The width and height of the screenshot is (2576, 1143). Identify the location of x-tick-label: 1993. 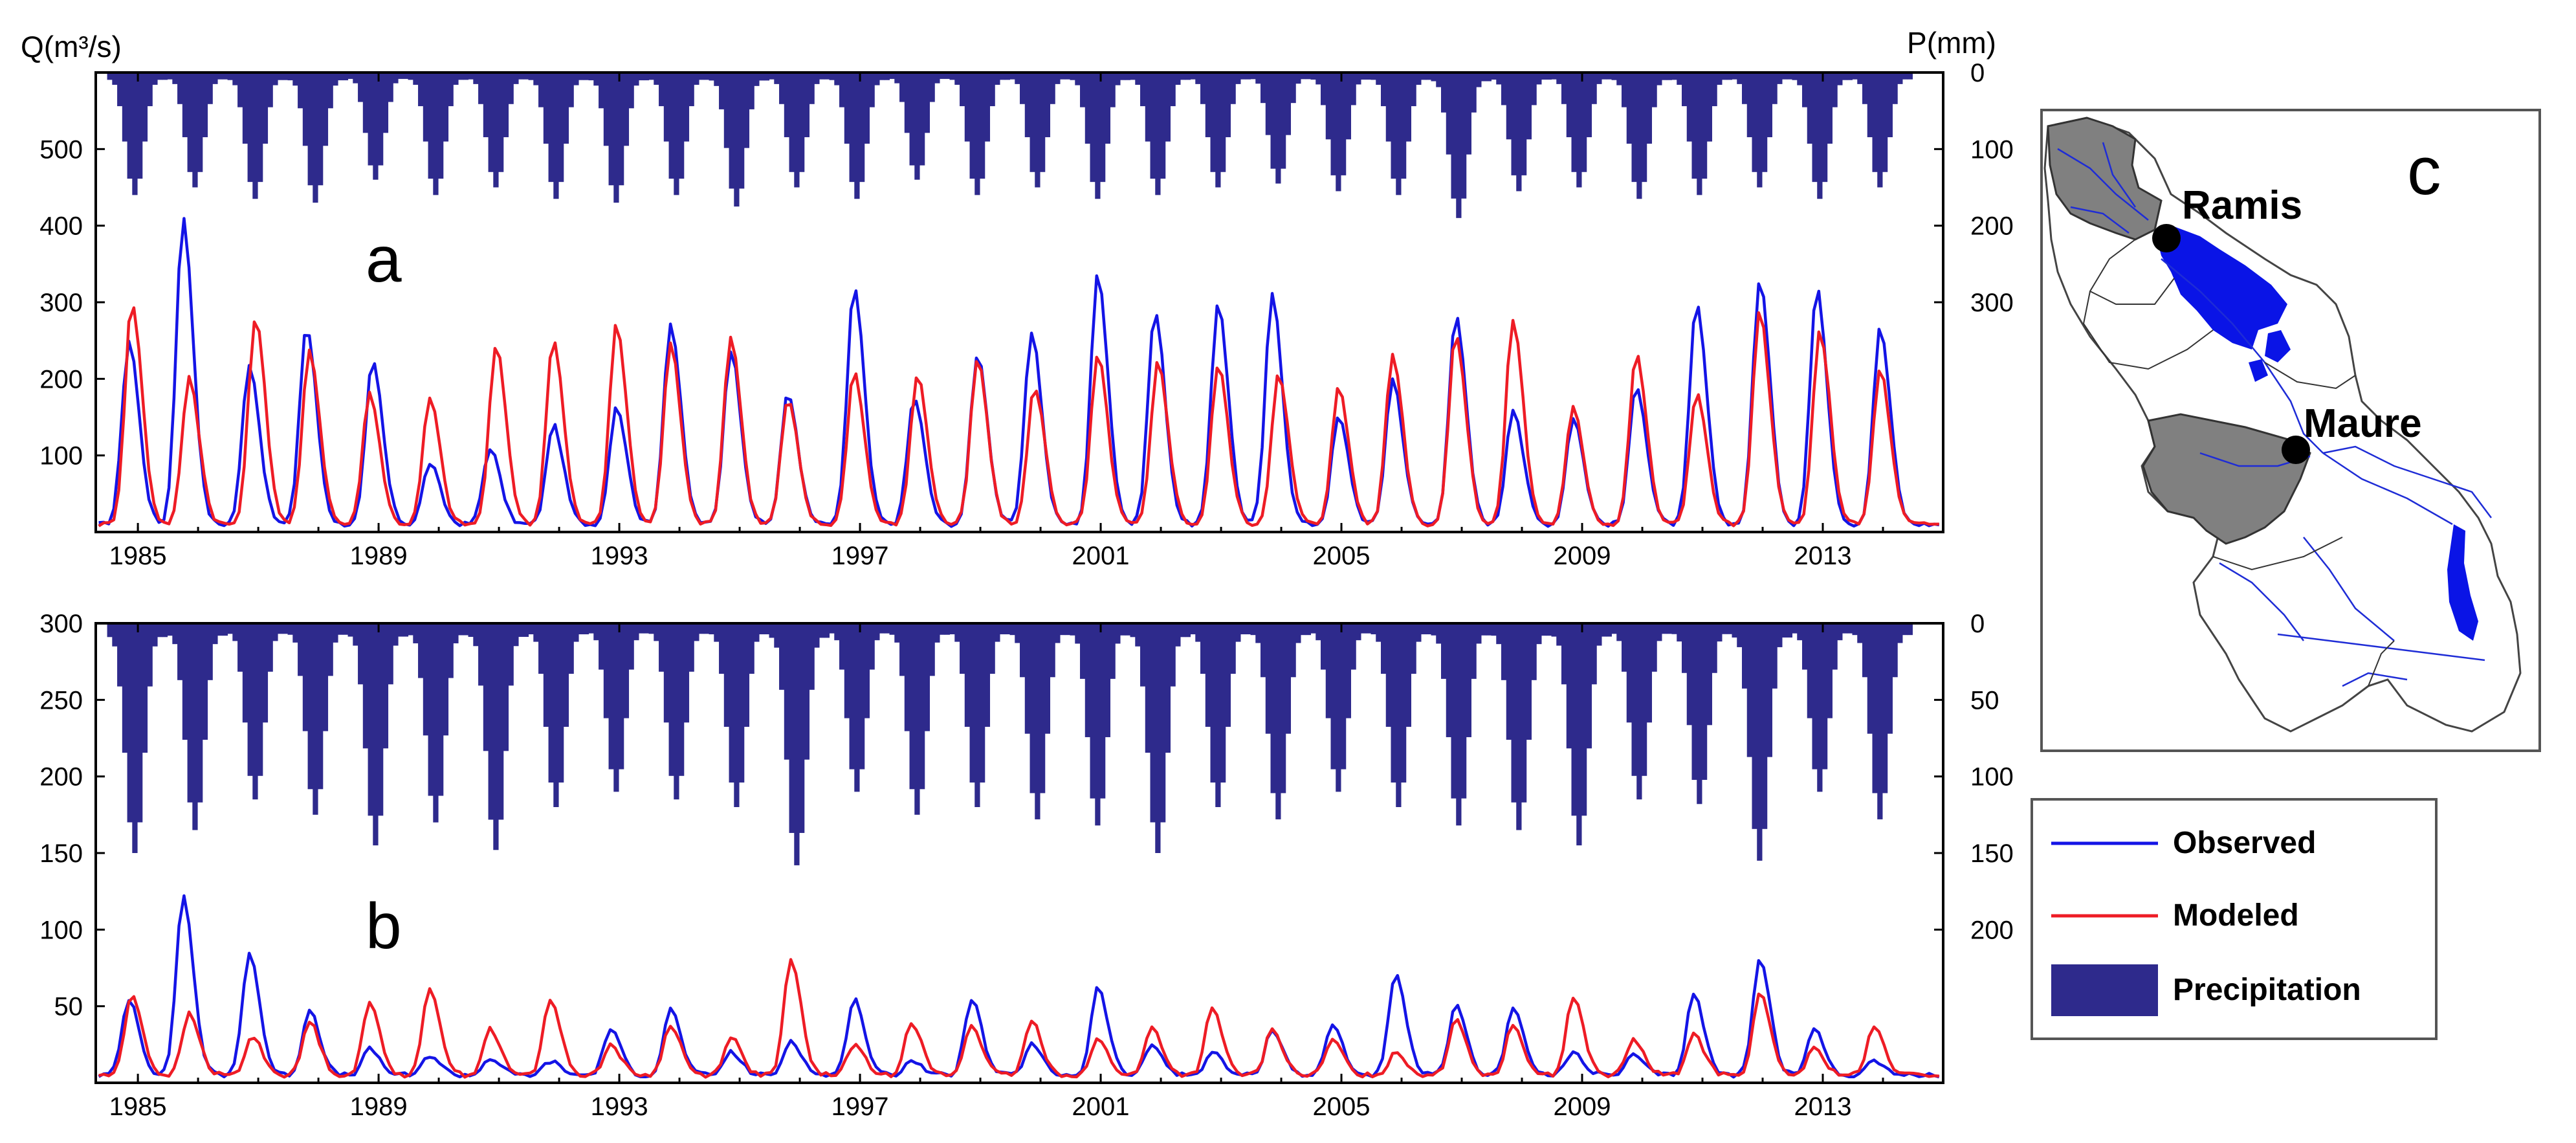
(620, 1107).